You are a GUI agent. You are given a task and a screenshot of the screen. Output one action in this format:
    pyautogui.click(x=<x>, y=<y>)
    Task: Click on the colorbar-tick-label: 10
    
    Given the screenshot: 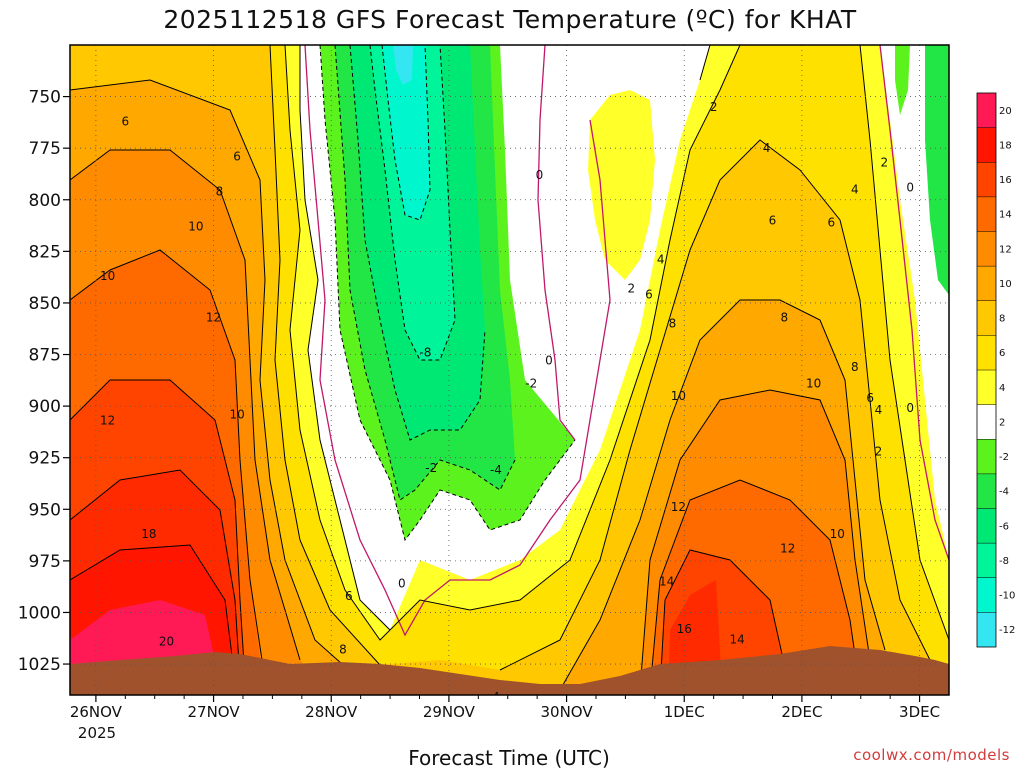 What is the action you would take?
    pyautogui.click(x=1005, y=284)
    